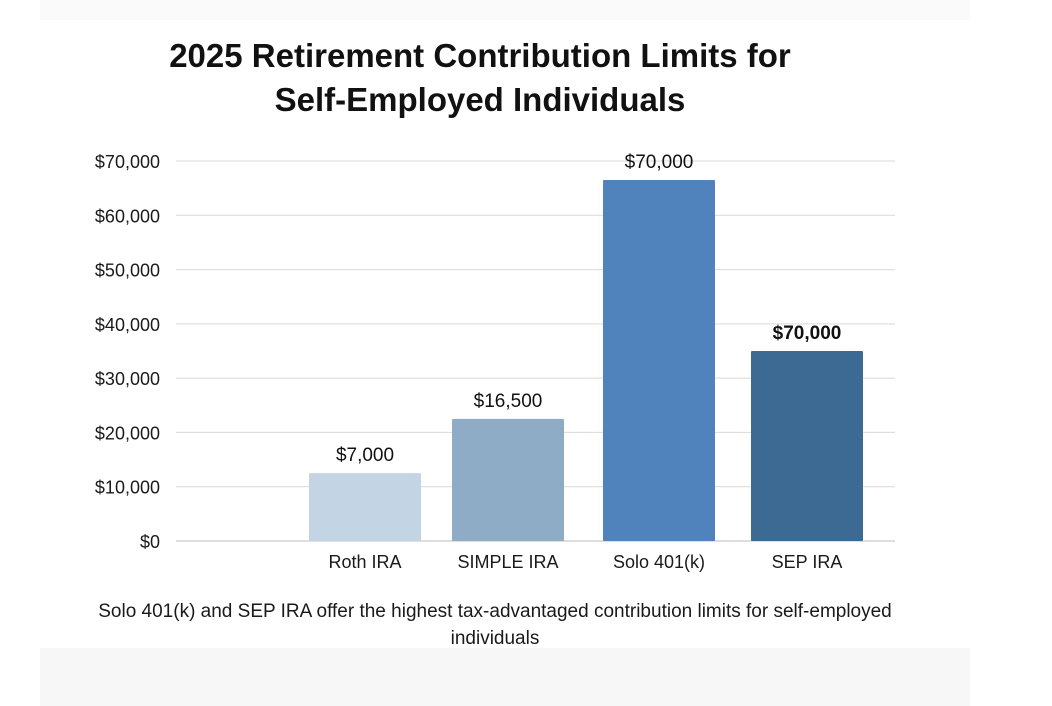 This screenshot has height=706, width=1052. I want to click on chart-title-line-2: Self-Employed Individuals, so click(480, 99).